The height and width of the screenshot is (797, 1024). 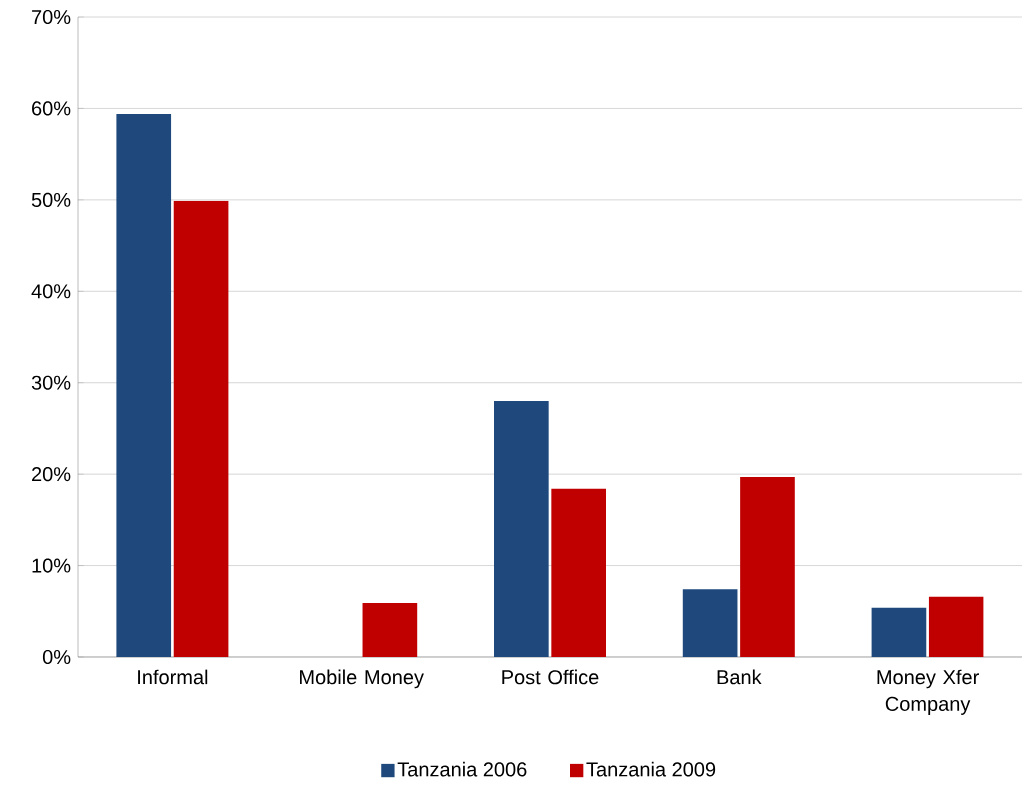 I want to click on y-tick-label: 30%, so click(x=51, y=382).